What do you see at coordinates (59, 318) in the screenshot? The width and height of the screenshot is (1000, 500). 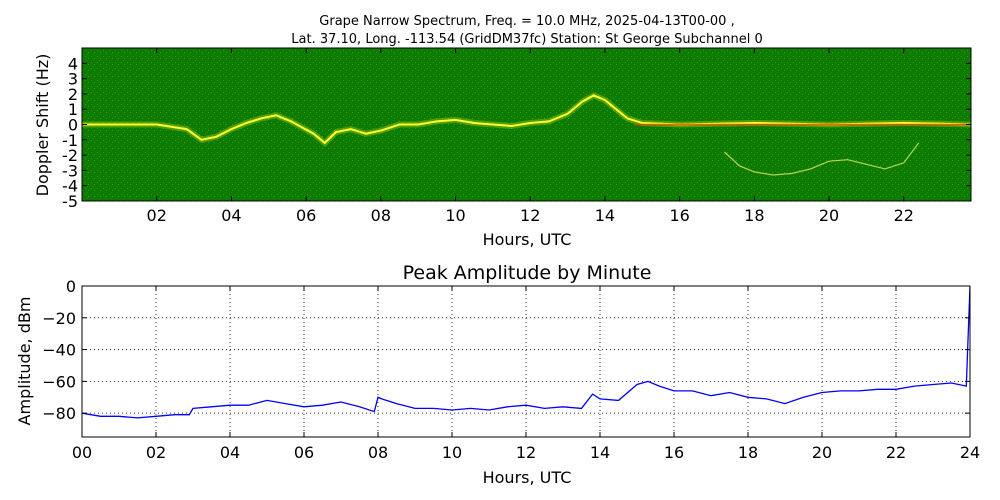 I see `amplitude-ytick-label: −20` at bounding box center [59, 318].